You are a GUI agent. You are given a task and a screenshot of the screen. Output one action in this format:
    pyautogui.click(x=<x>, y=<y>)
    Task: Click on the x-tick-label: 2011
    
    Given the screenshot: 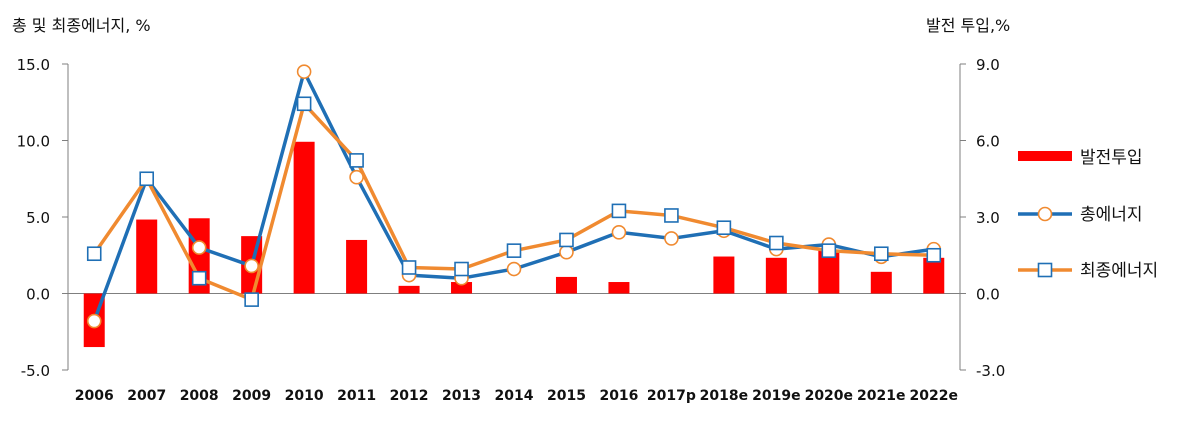 What is the action you would take?
    pyautogui.click(x=356, y=396)
    